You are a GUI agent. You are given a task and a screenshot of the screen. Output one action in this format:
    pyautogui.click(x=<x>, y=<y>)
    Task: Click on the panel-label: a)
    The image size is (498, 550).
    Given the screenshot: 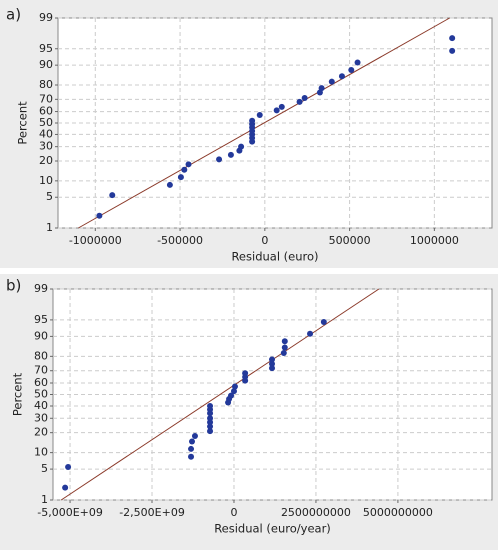 What is the action you would take?
    pyautogui.click(x=13, y=15)
    